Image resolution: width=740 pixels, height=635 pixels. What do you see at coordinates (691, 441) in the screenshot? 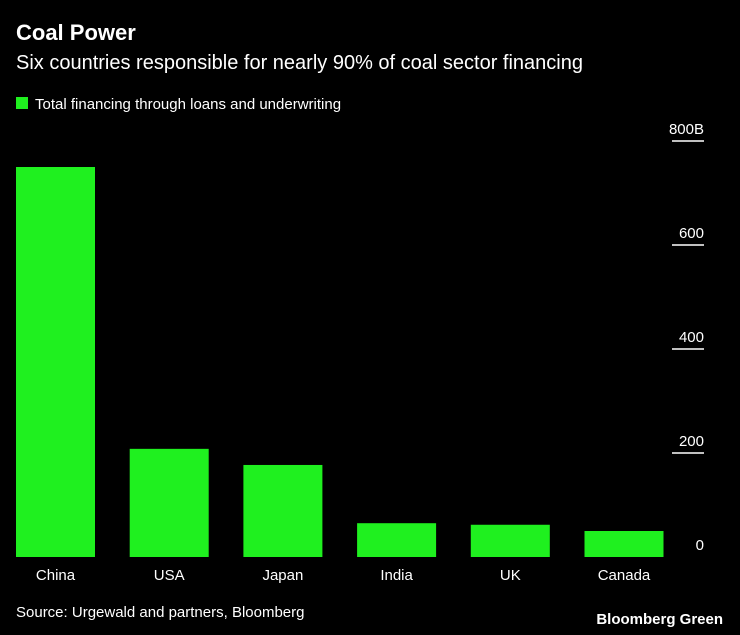
I see `y-tick-label: 200` at bounding box center [691, 441].